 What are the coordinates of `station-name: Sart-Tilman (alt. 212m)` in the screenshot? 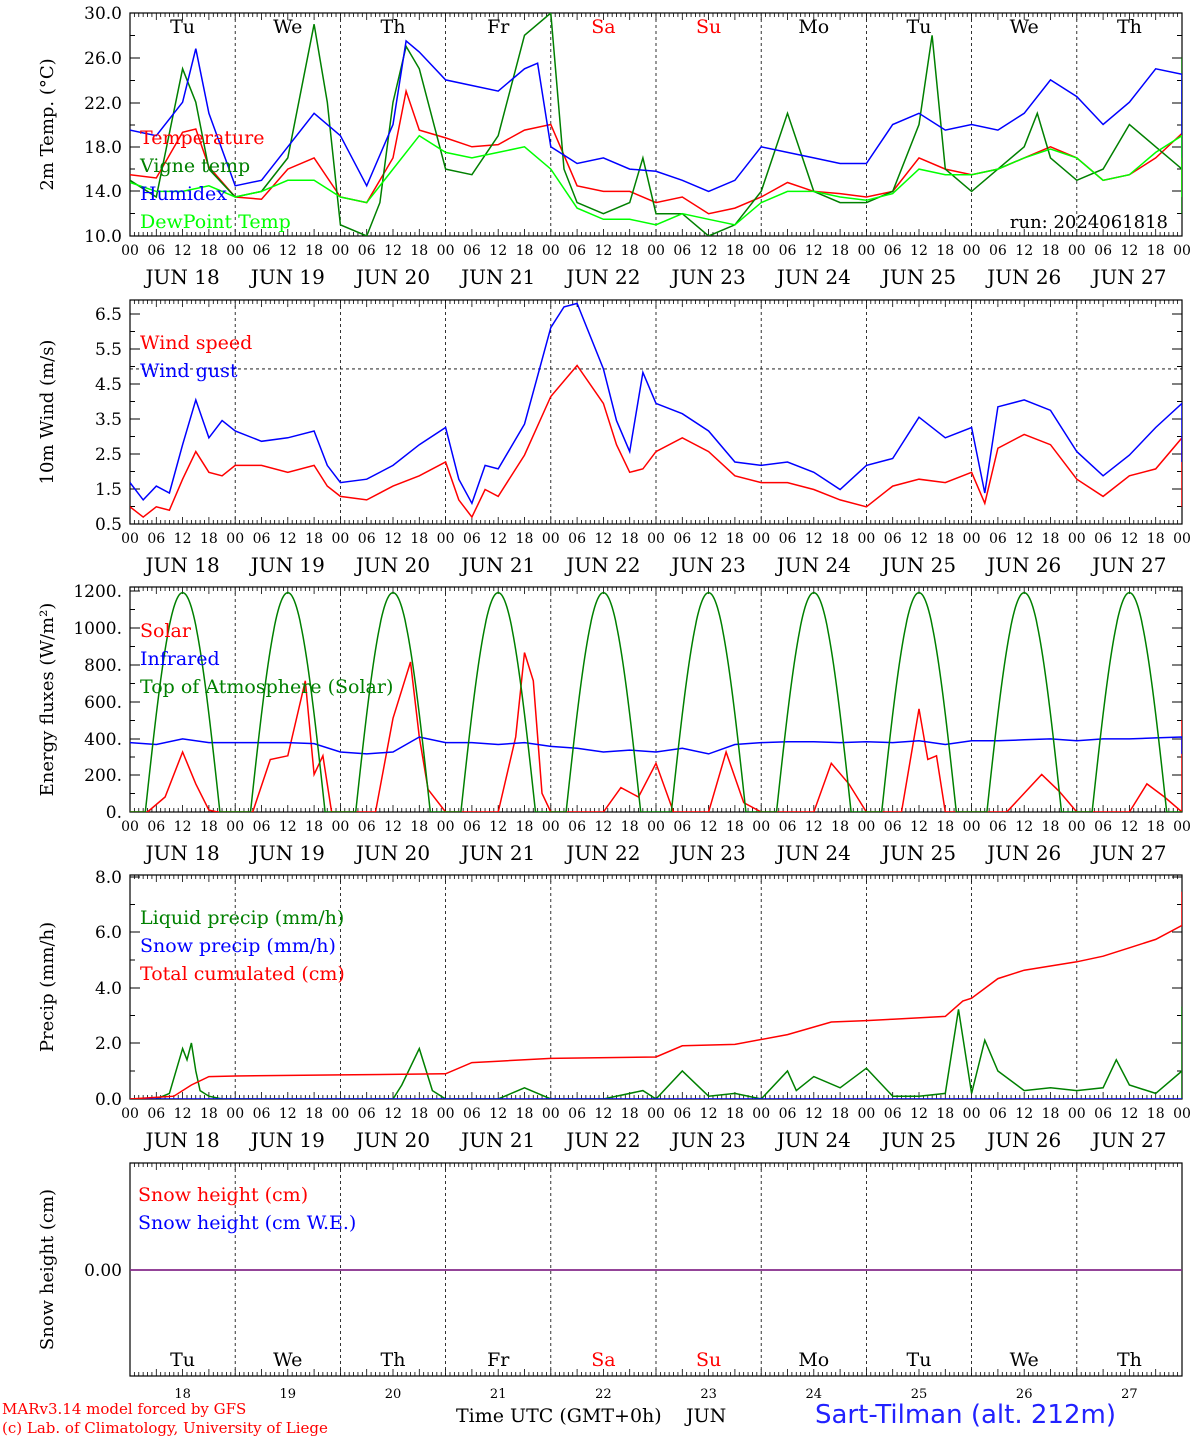 It's located at (965, 1415).